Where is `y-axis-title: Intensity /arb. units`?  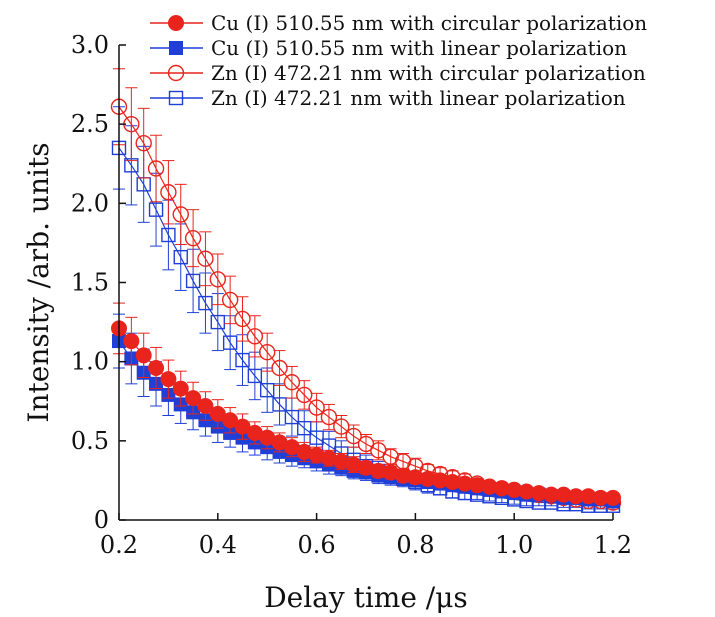
y-axis-title: Intensity /arb. units is located at coordinates (38, 282).